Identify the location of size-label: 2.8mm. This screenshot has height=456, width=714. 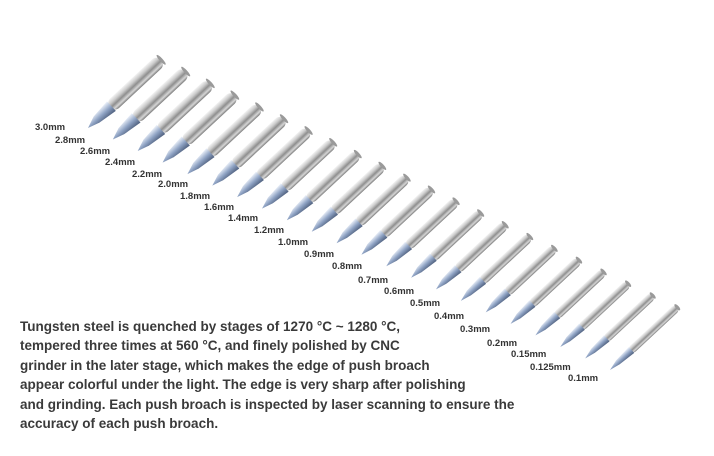
(70, 140).